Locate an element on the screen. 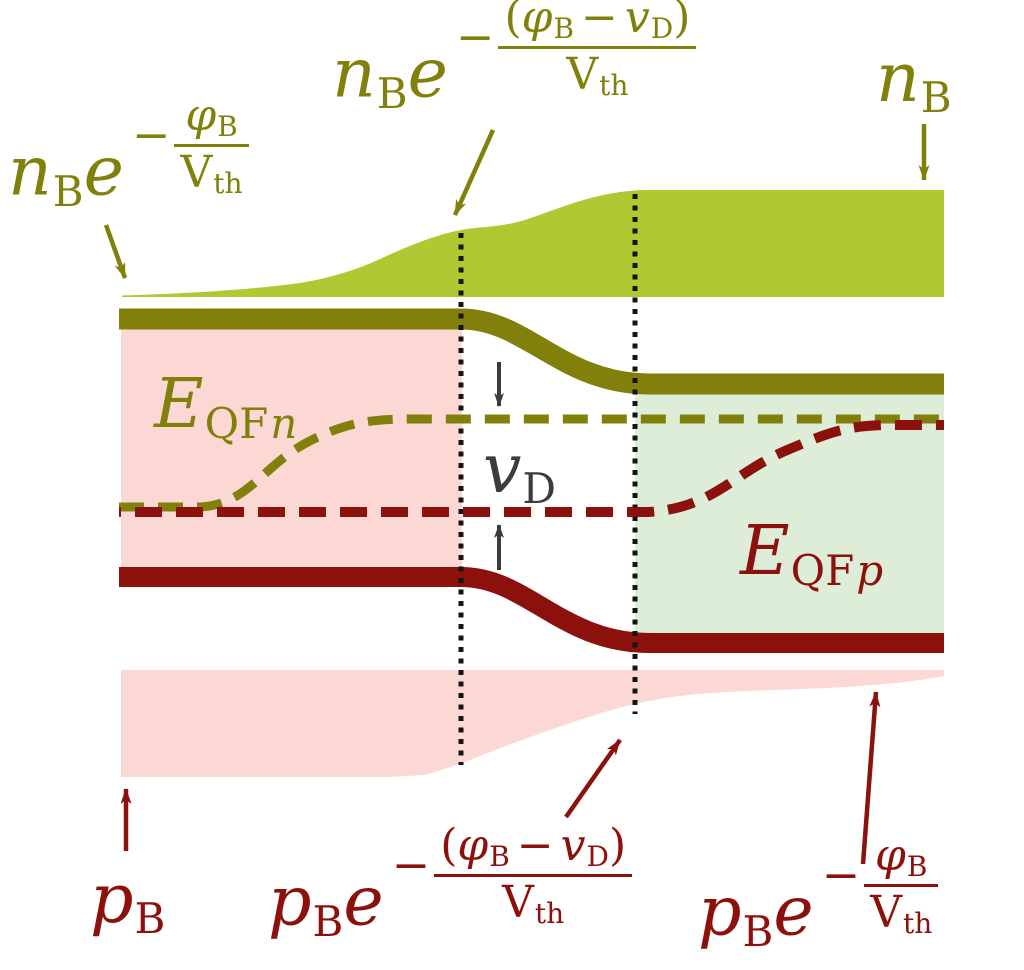 This screenshot has height=970, width=1024. arrow-p-junction is located at coordinates (593, 778).